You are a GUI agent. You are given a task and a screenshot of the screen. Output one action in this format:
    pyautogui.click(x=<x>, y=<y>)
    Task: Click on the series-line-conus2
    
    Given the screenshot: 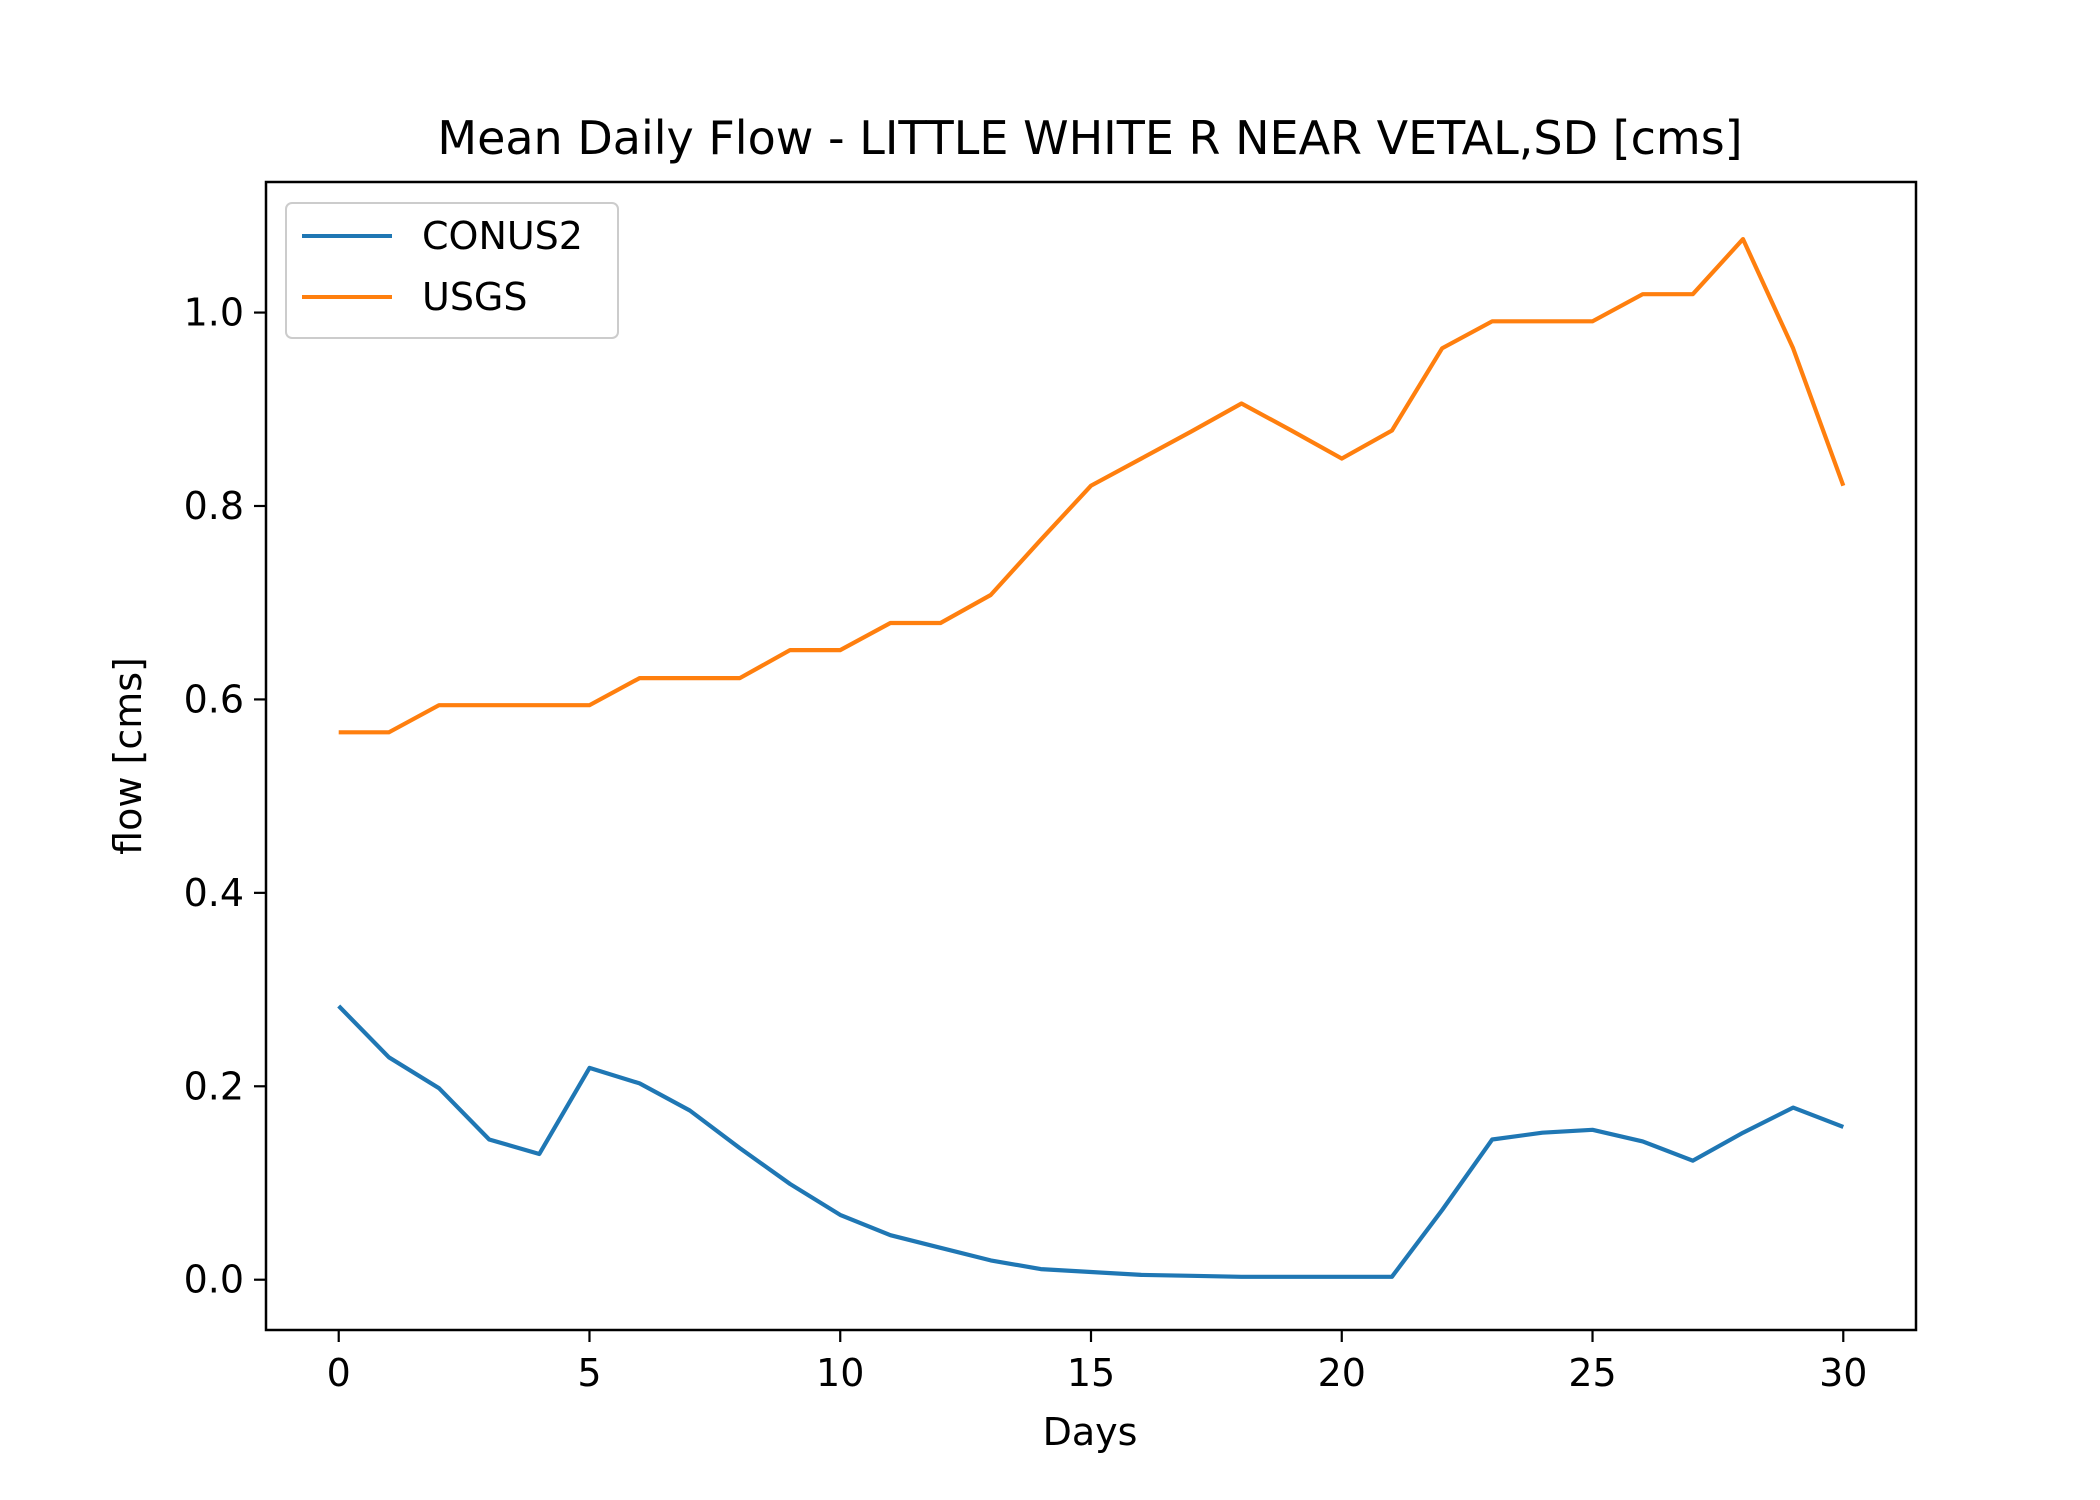 What is the action you would take?
    pyautogui.click(x=1091, y=1141)
    